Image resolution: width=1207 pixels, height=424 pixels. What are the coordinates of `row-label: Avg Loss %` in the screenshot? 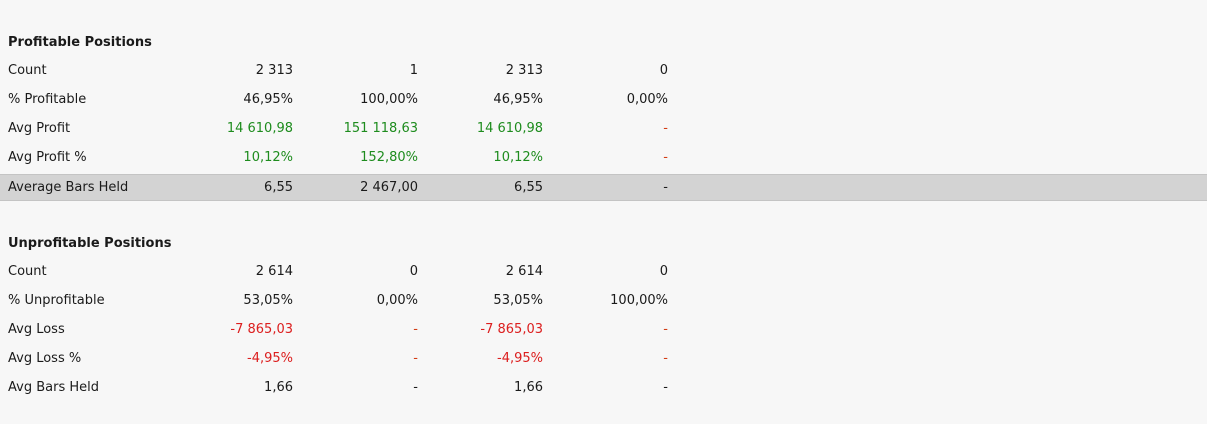 It's located at (45, 358).